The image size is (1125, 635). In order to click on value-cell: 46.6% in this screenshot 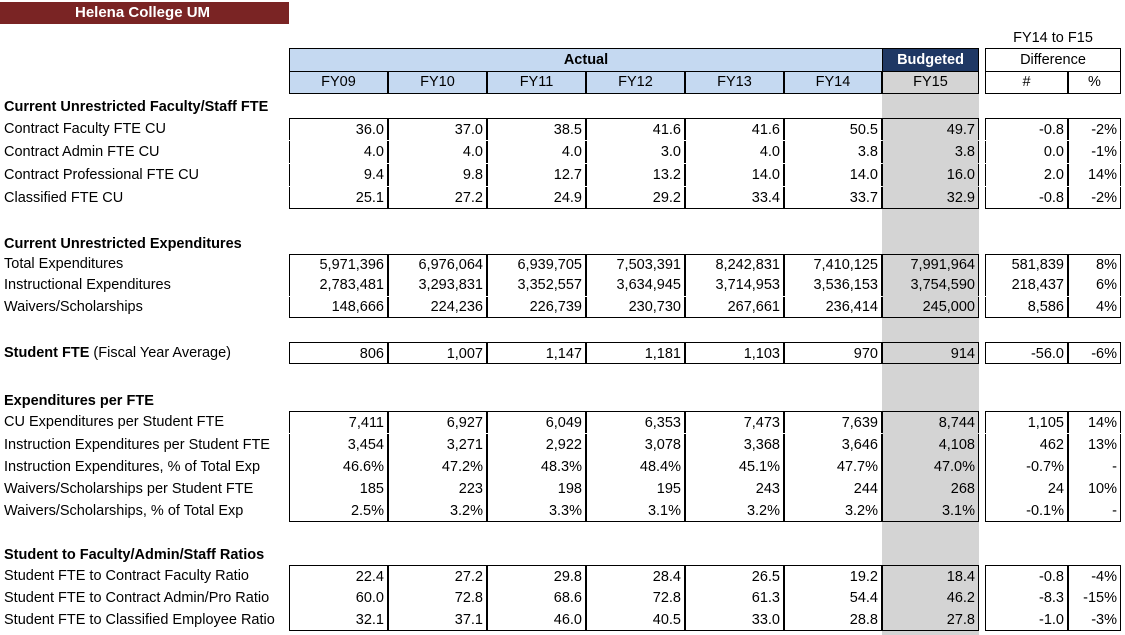, I will do `click(338, 467)`.